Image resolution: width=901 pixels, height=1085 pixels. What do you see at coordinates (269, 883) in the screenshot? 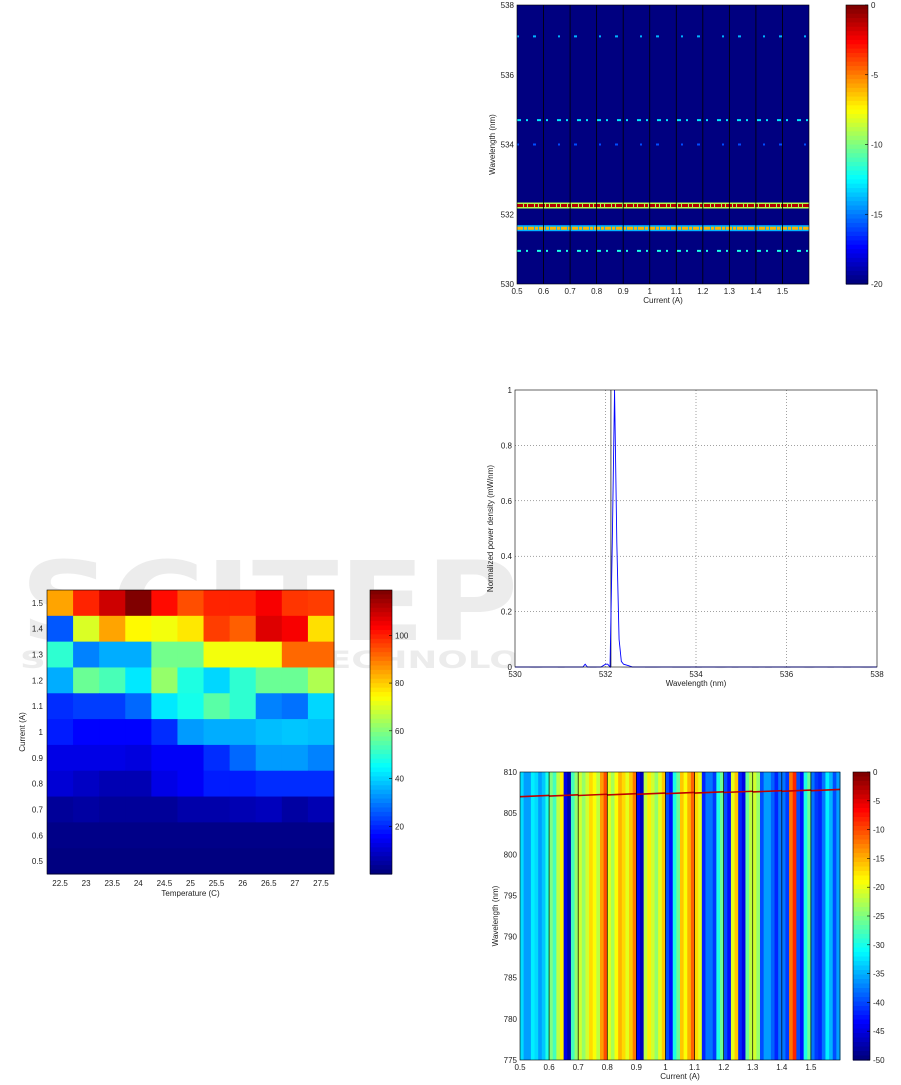
I see `x-tick-label: 26.5` at bounding box center [269, 883].